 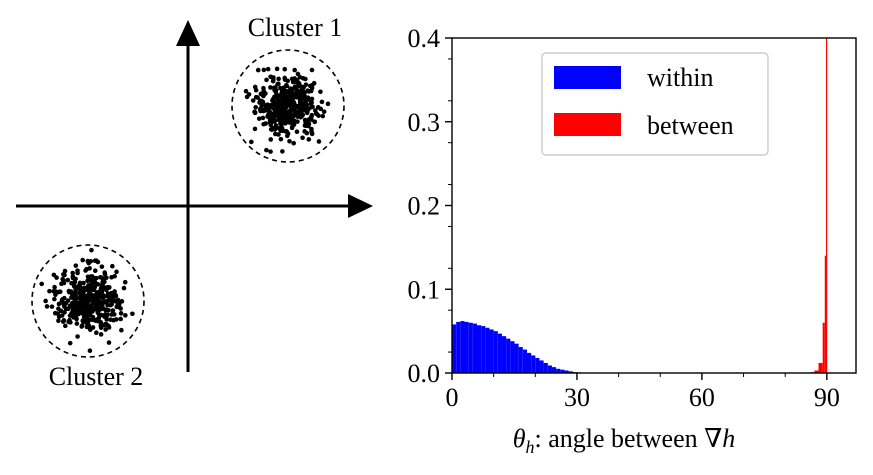 I want to click on x-label-h: h, so click(x=728, y=438).